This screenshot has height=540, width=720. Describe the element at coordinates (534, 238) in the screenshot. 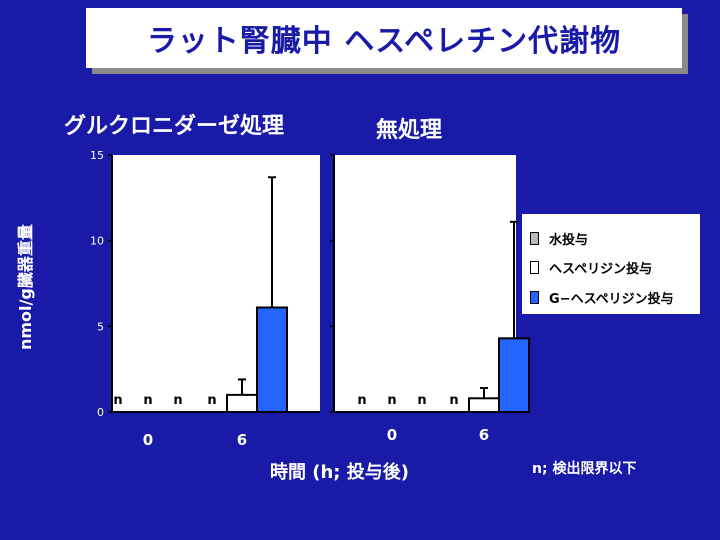

I see `legend-swatch-water` at that location.